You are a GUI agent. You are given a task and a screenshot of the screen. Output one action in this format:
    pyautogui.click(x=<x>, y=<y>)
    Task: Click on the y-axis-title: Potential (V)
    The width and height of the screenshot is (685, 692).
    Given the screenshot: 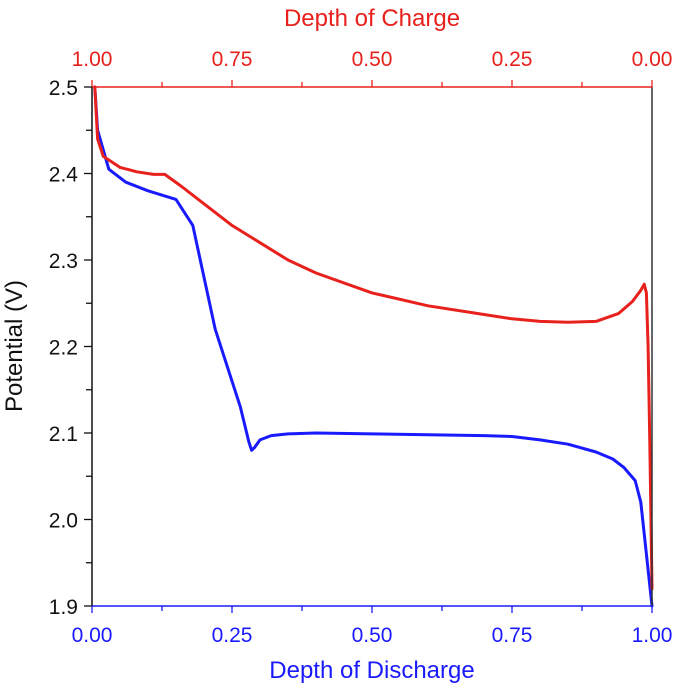 What is the action you would take?
    pyautogui.click(x=14, y=346)
    